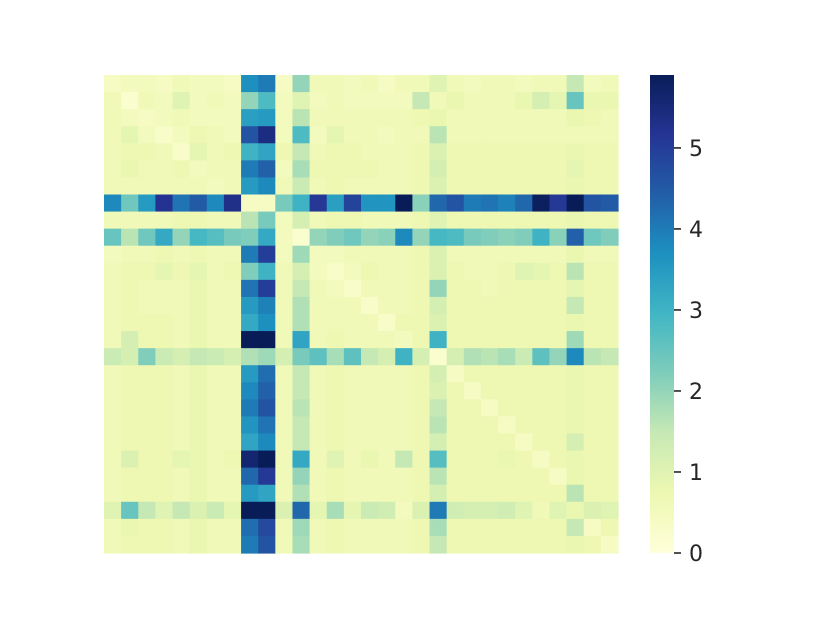 The image size is (830, 623). I want to click on heatmap-cell-r11-c14, so click(352, 271).